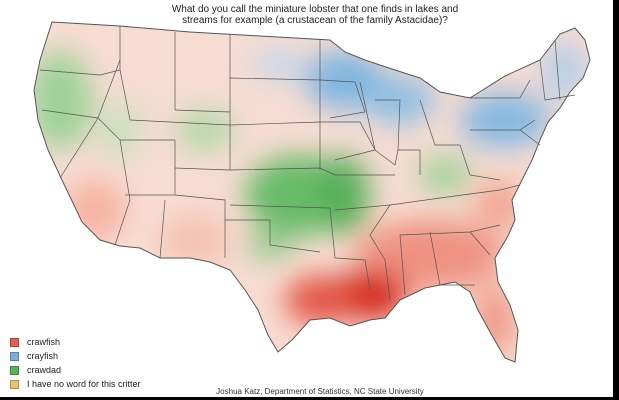  What do you see at coordinates (14, 384) in the screenshot?
I see `legend-swatch-no-word` at bounding box center [14, 384].